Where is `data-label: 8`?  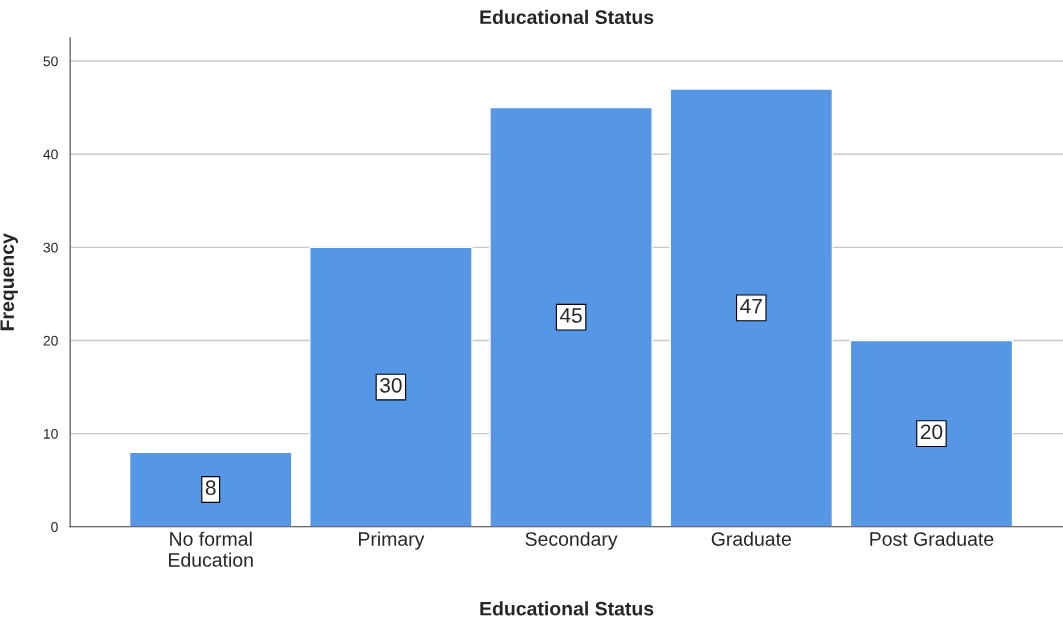 data-label: 8 is located at coordinates (210, 488).